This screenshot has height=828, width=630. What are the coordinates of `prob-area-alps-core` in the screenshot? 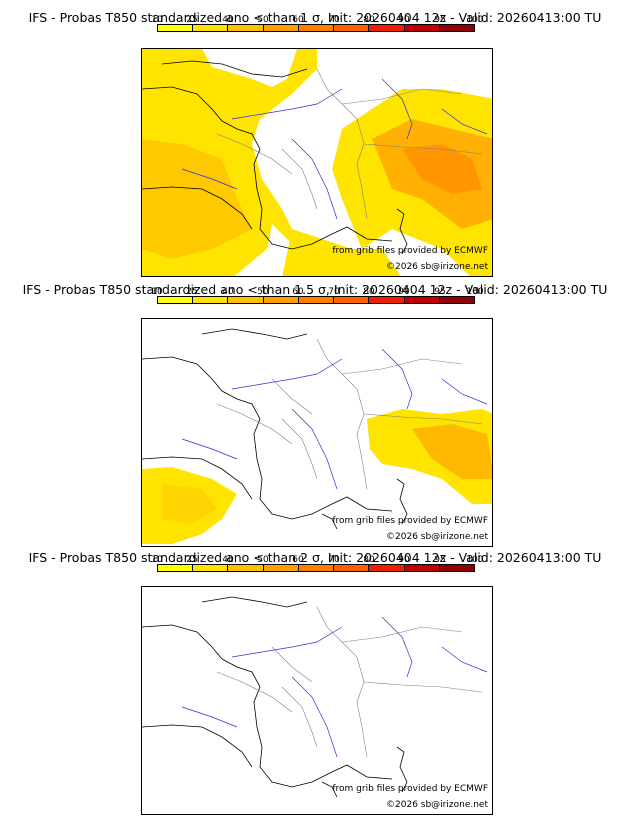 It's located at (442, 169).